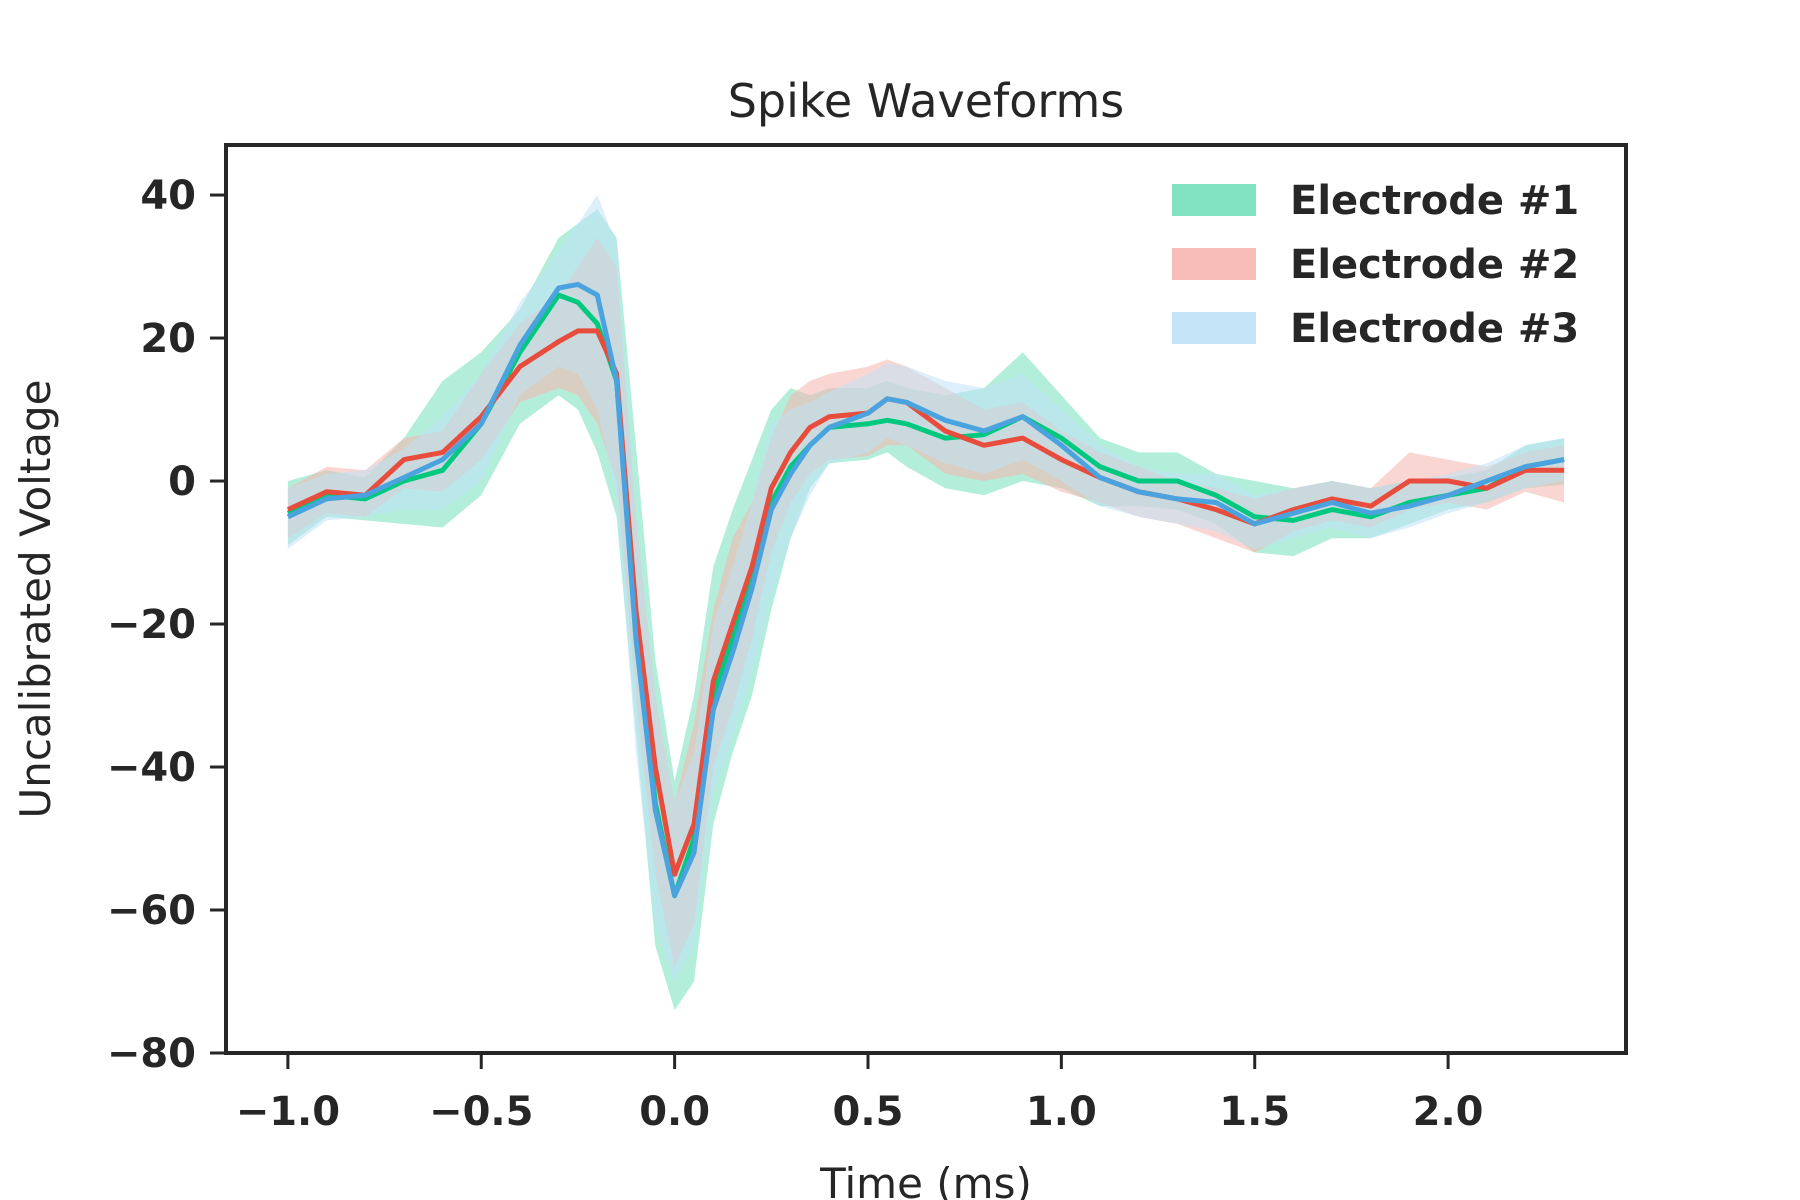  What do you see at coordinates (925, 1179) in the screenshot?
I see `x-axis-label: Time (ms)` at bounding box center [925, 1179].